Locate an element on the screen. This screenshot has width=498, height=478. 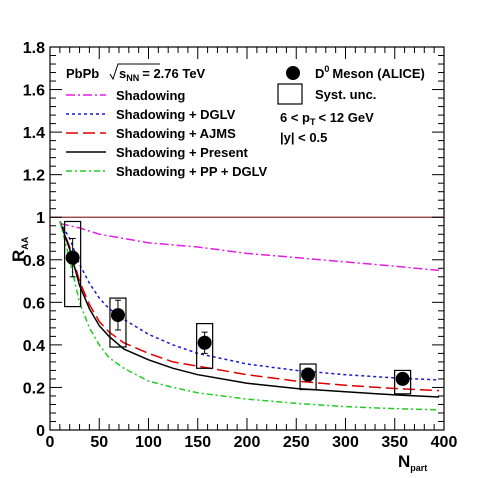
x-axis-title-main: N is located at coordinates (404, 461).